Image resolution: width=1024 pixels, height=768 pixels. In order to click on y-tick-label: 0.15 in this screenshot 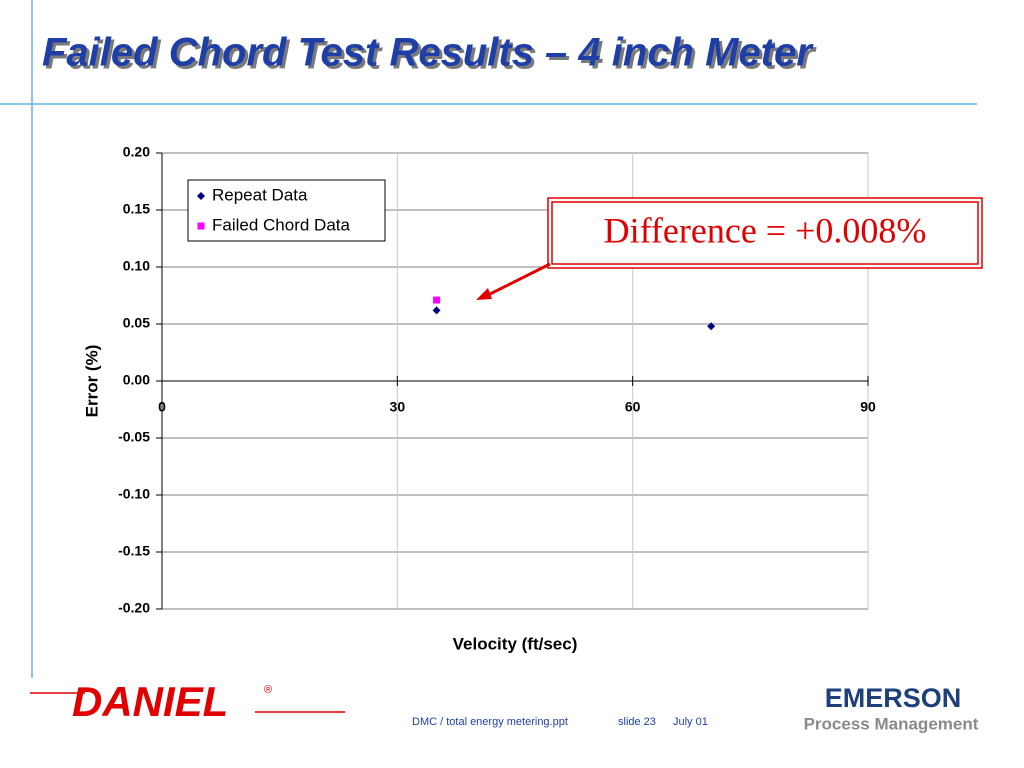, I will do `click(136, 209)`.